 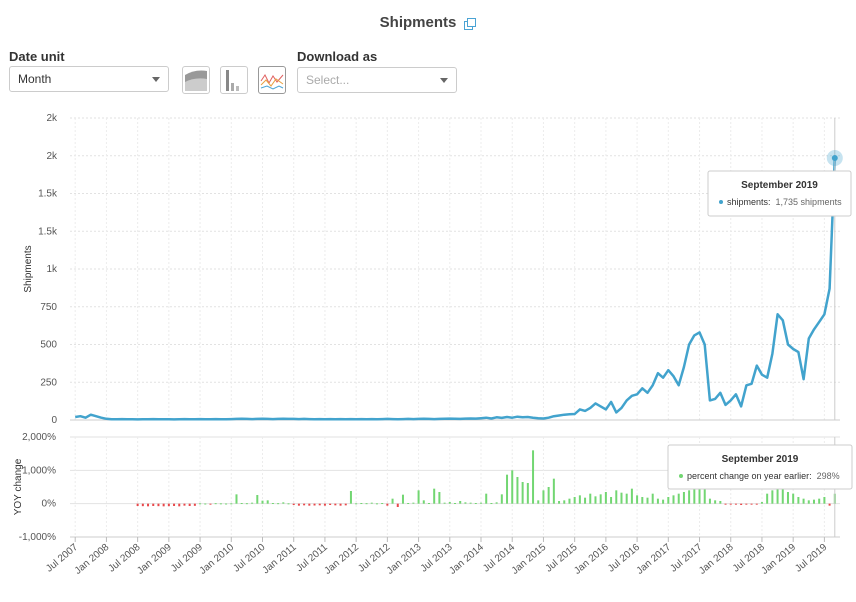 What do you see at coordinates (470, 24) in the screenshot?
I see `expand-icon` at bounding box center [470, 24].